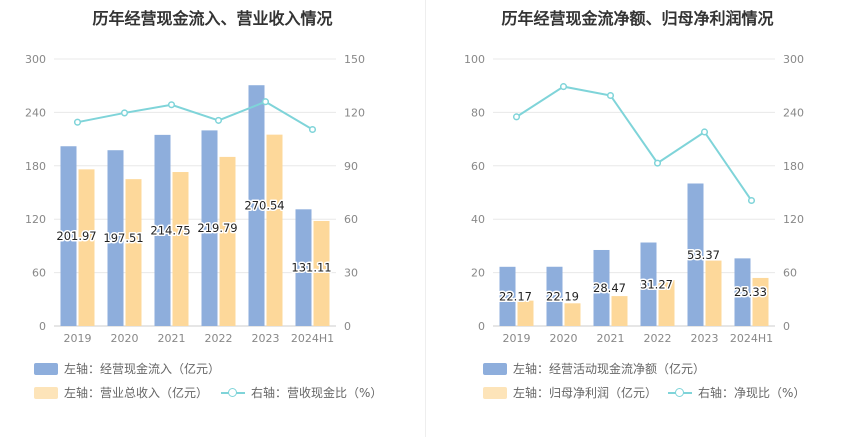 Image resolution: width=850 pixels, height=437 pixels. Describe the element at coordinates (478, 112) in the screenshot. I see `left-axis-tick: 80` at that location.